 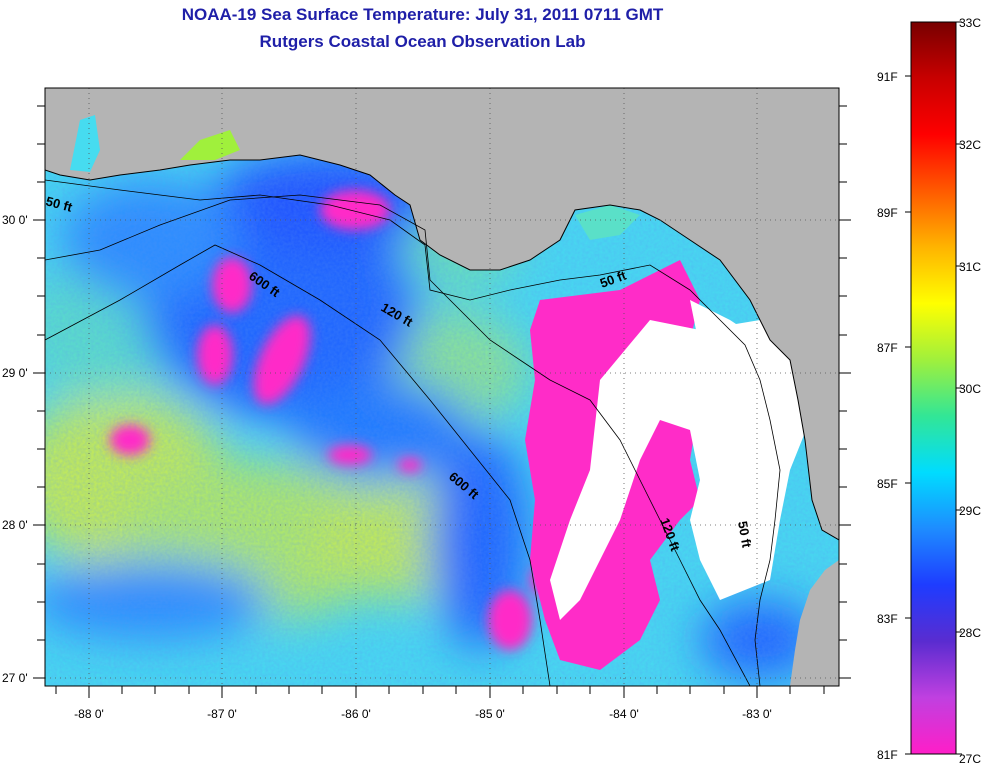 I want to click on colorbar-celsius-label: 32C, so click(x=970, y=145).